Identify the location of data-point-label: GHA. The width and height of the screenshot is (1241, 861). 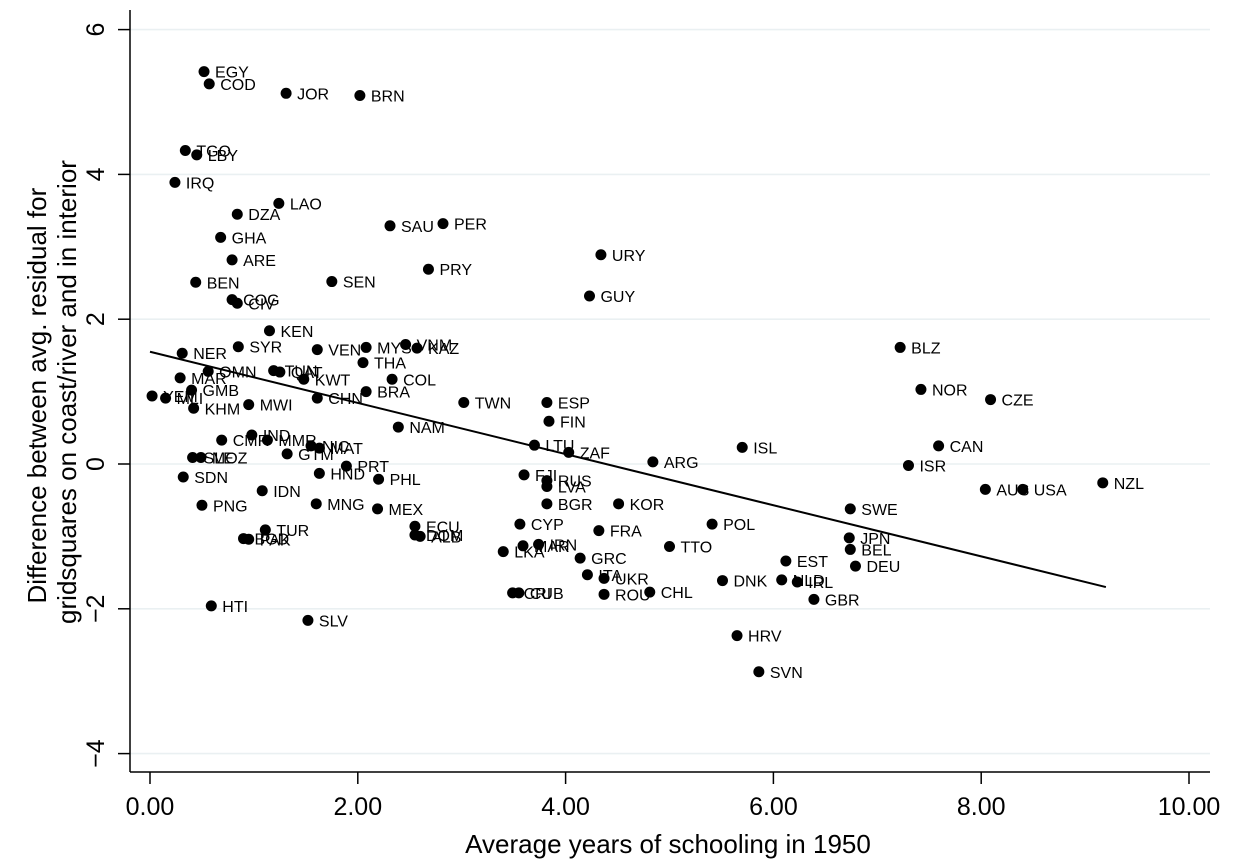
(249, 238).